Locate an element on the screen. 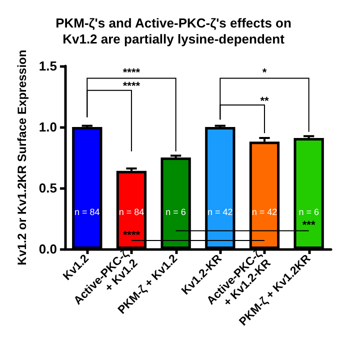  y-tick-label: 0.0 is located at coordinates (47, 249).